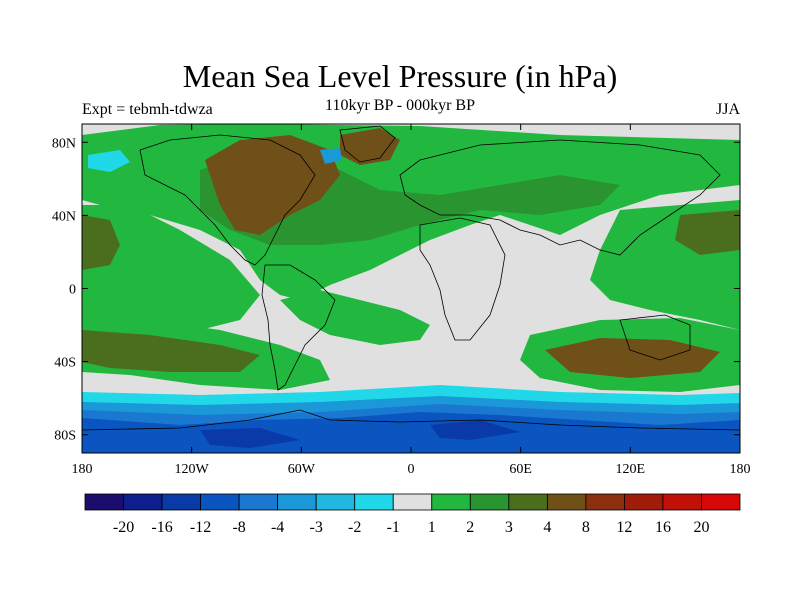  What do you see at coordinates (238, 527) in the screenshot?
I see `colorbar-label: -8` at bounding box center [238, 527].